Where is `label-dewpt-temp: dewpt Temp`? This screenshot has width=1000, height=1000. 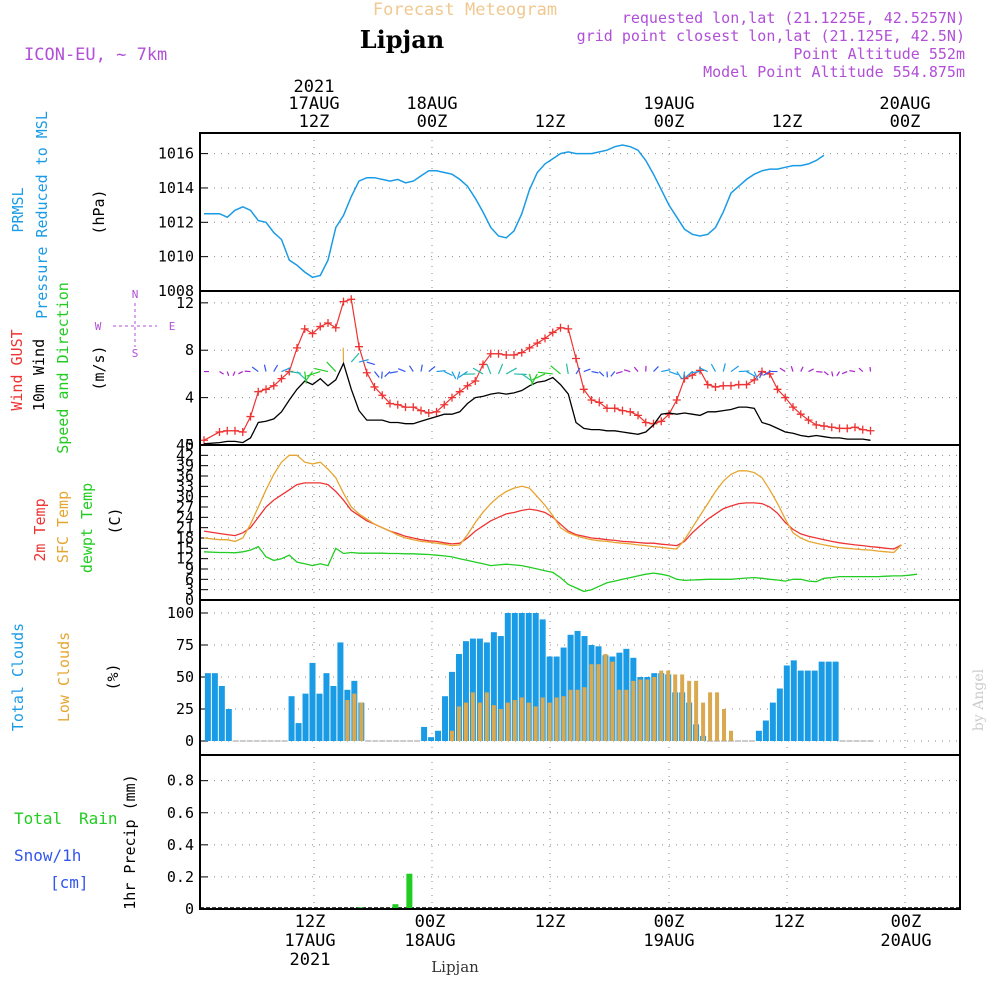 label-dewpt-temp: dewpt Temp is located at coordinates (87, 528).